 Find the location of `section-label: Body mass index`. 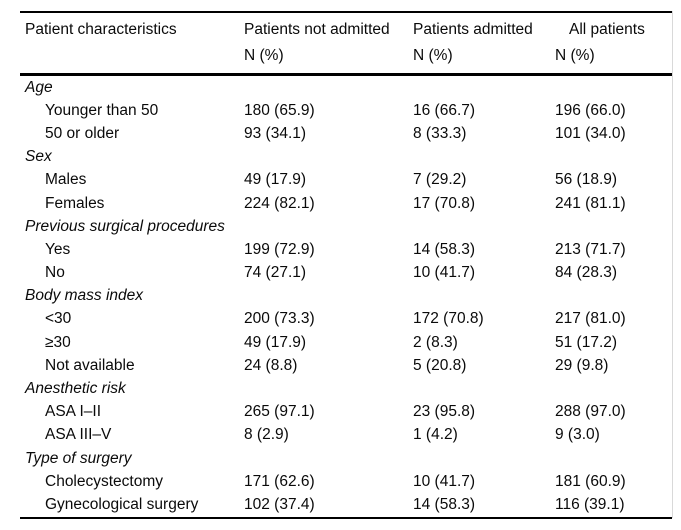

section-label: Body mass index is located at coordinates (84, 296).